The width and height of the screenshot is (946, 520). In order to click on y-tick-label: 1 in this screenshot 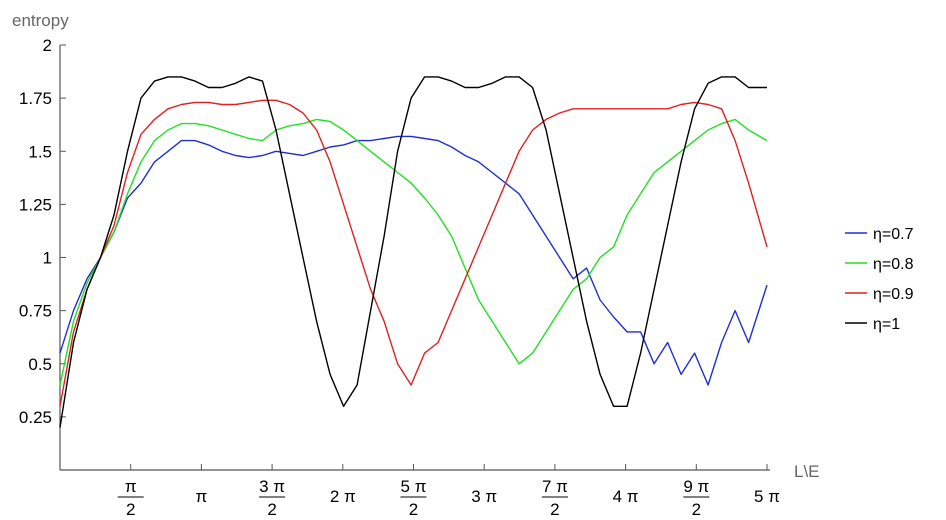, I will do `click(47, 258)`.